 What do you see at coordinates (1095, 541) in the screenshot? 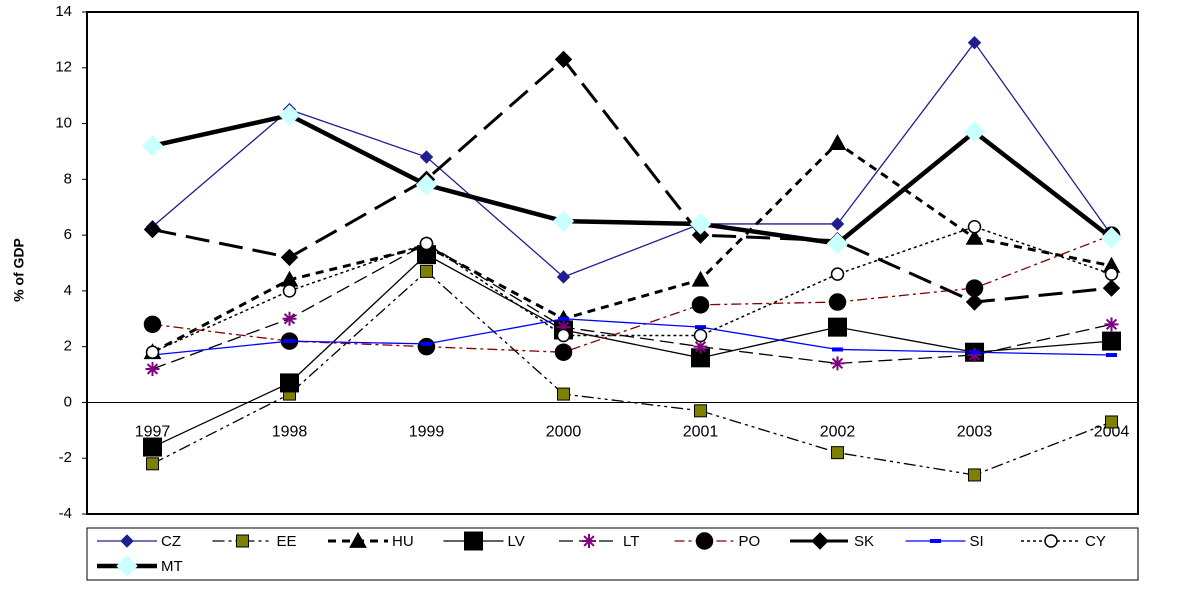
I see `legend-label: CY` at bounding box center [1095, 541].